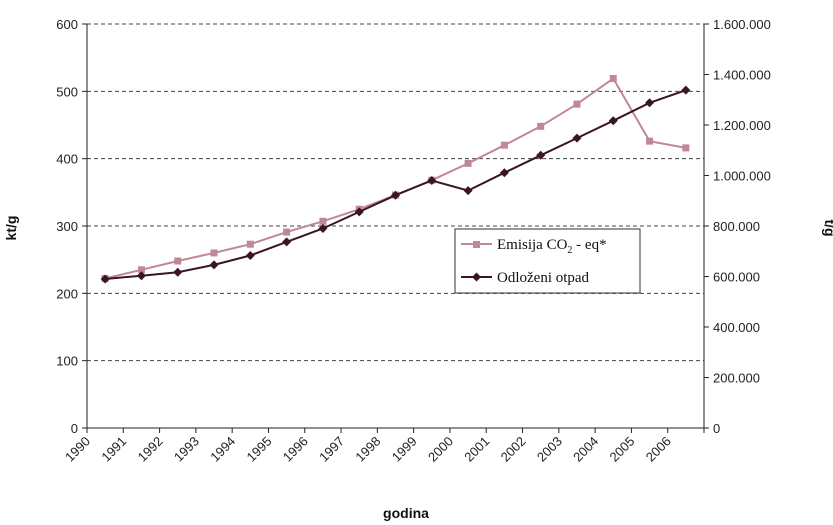 This screenshot has height=525, width=833. Describe the element at coordinates (552, 246) in the screenshot. I see `legend-label-emisija: Emisija CO2 - eq*` at that location.